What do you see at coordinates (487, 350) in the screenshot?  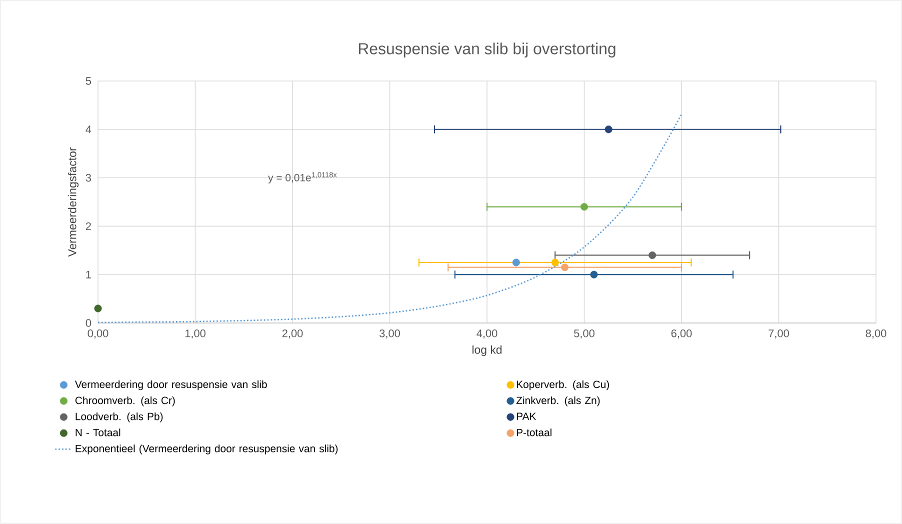 I see `x-axis-title: log kd` at bounding box center [487, 350].